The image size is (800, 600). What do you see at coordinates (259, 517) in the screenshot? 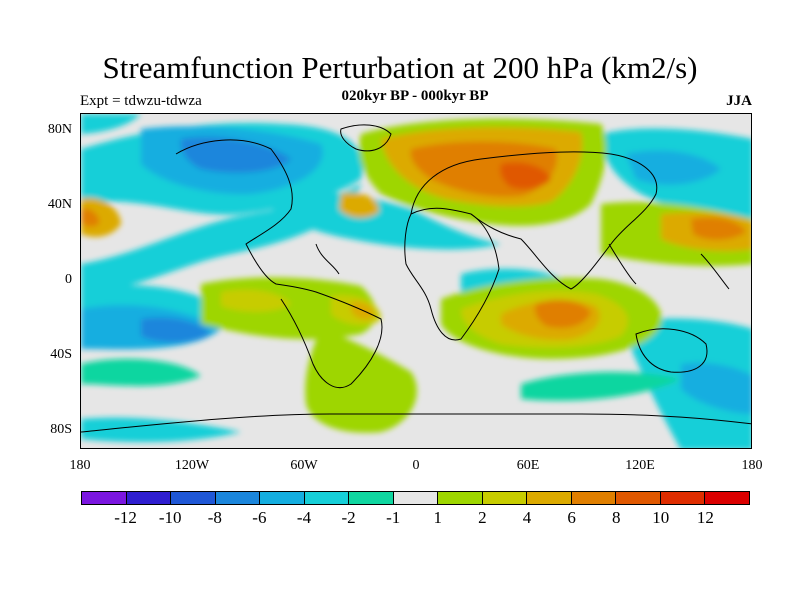
I see `colorbar-tick-label: -6` at bounding box center [259, 517].